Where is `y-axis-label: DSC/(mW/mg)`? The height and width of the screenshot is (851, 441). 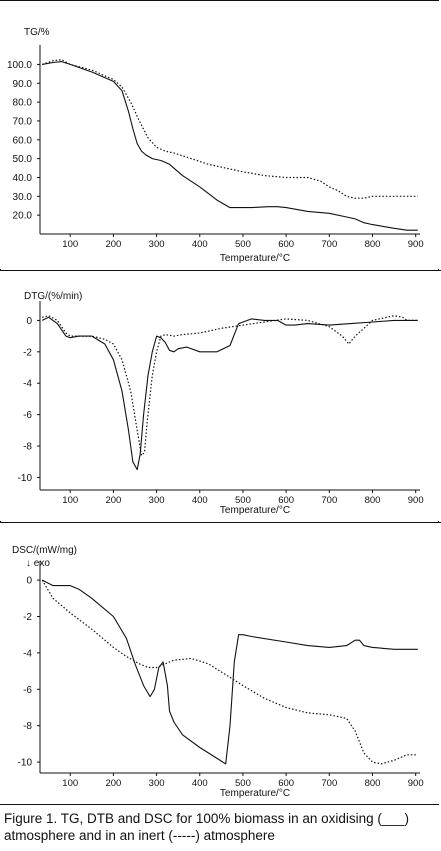 y-axis-label: DSC/(mW/mg) is located at coordinates (44, 550).